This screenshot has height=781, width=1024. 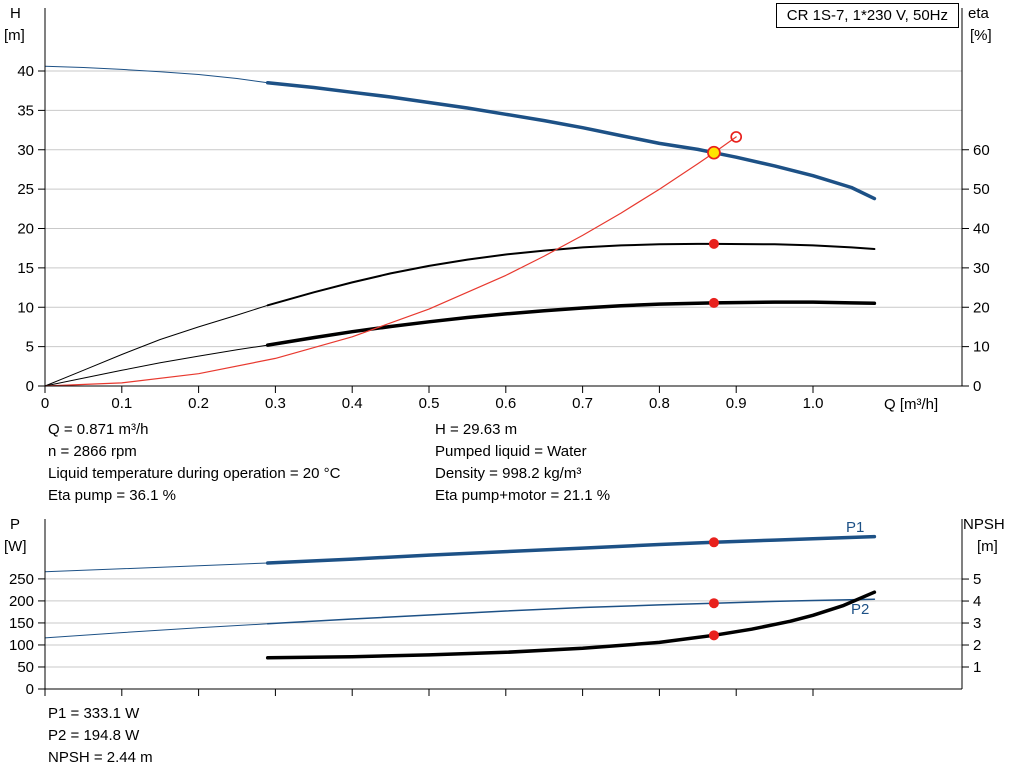 I want to click on series-eta-pump-motor-min-flow, so click(x=156, y=365).